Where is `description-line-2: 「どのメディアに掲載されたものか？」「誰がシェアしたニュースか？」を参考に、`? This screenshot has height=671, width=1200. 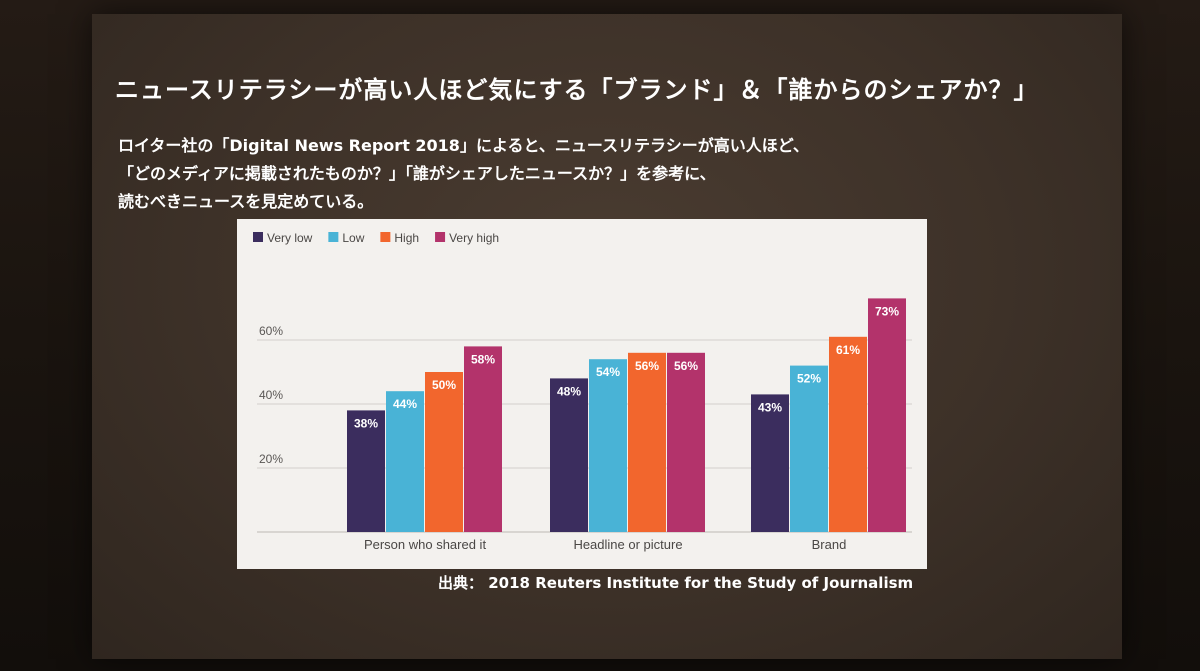 description-line-2: 「どのメディアに掲載されたものか？」「誰がシェアしたニュースか？」を参考に、 is located at coordinates (417, 173).